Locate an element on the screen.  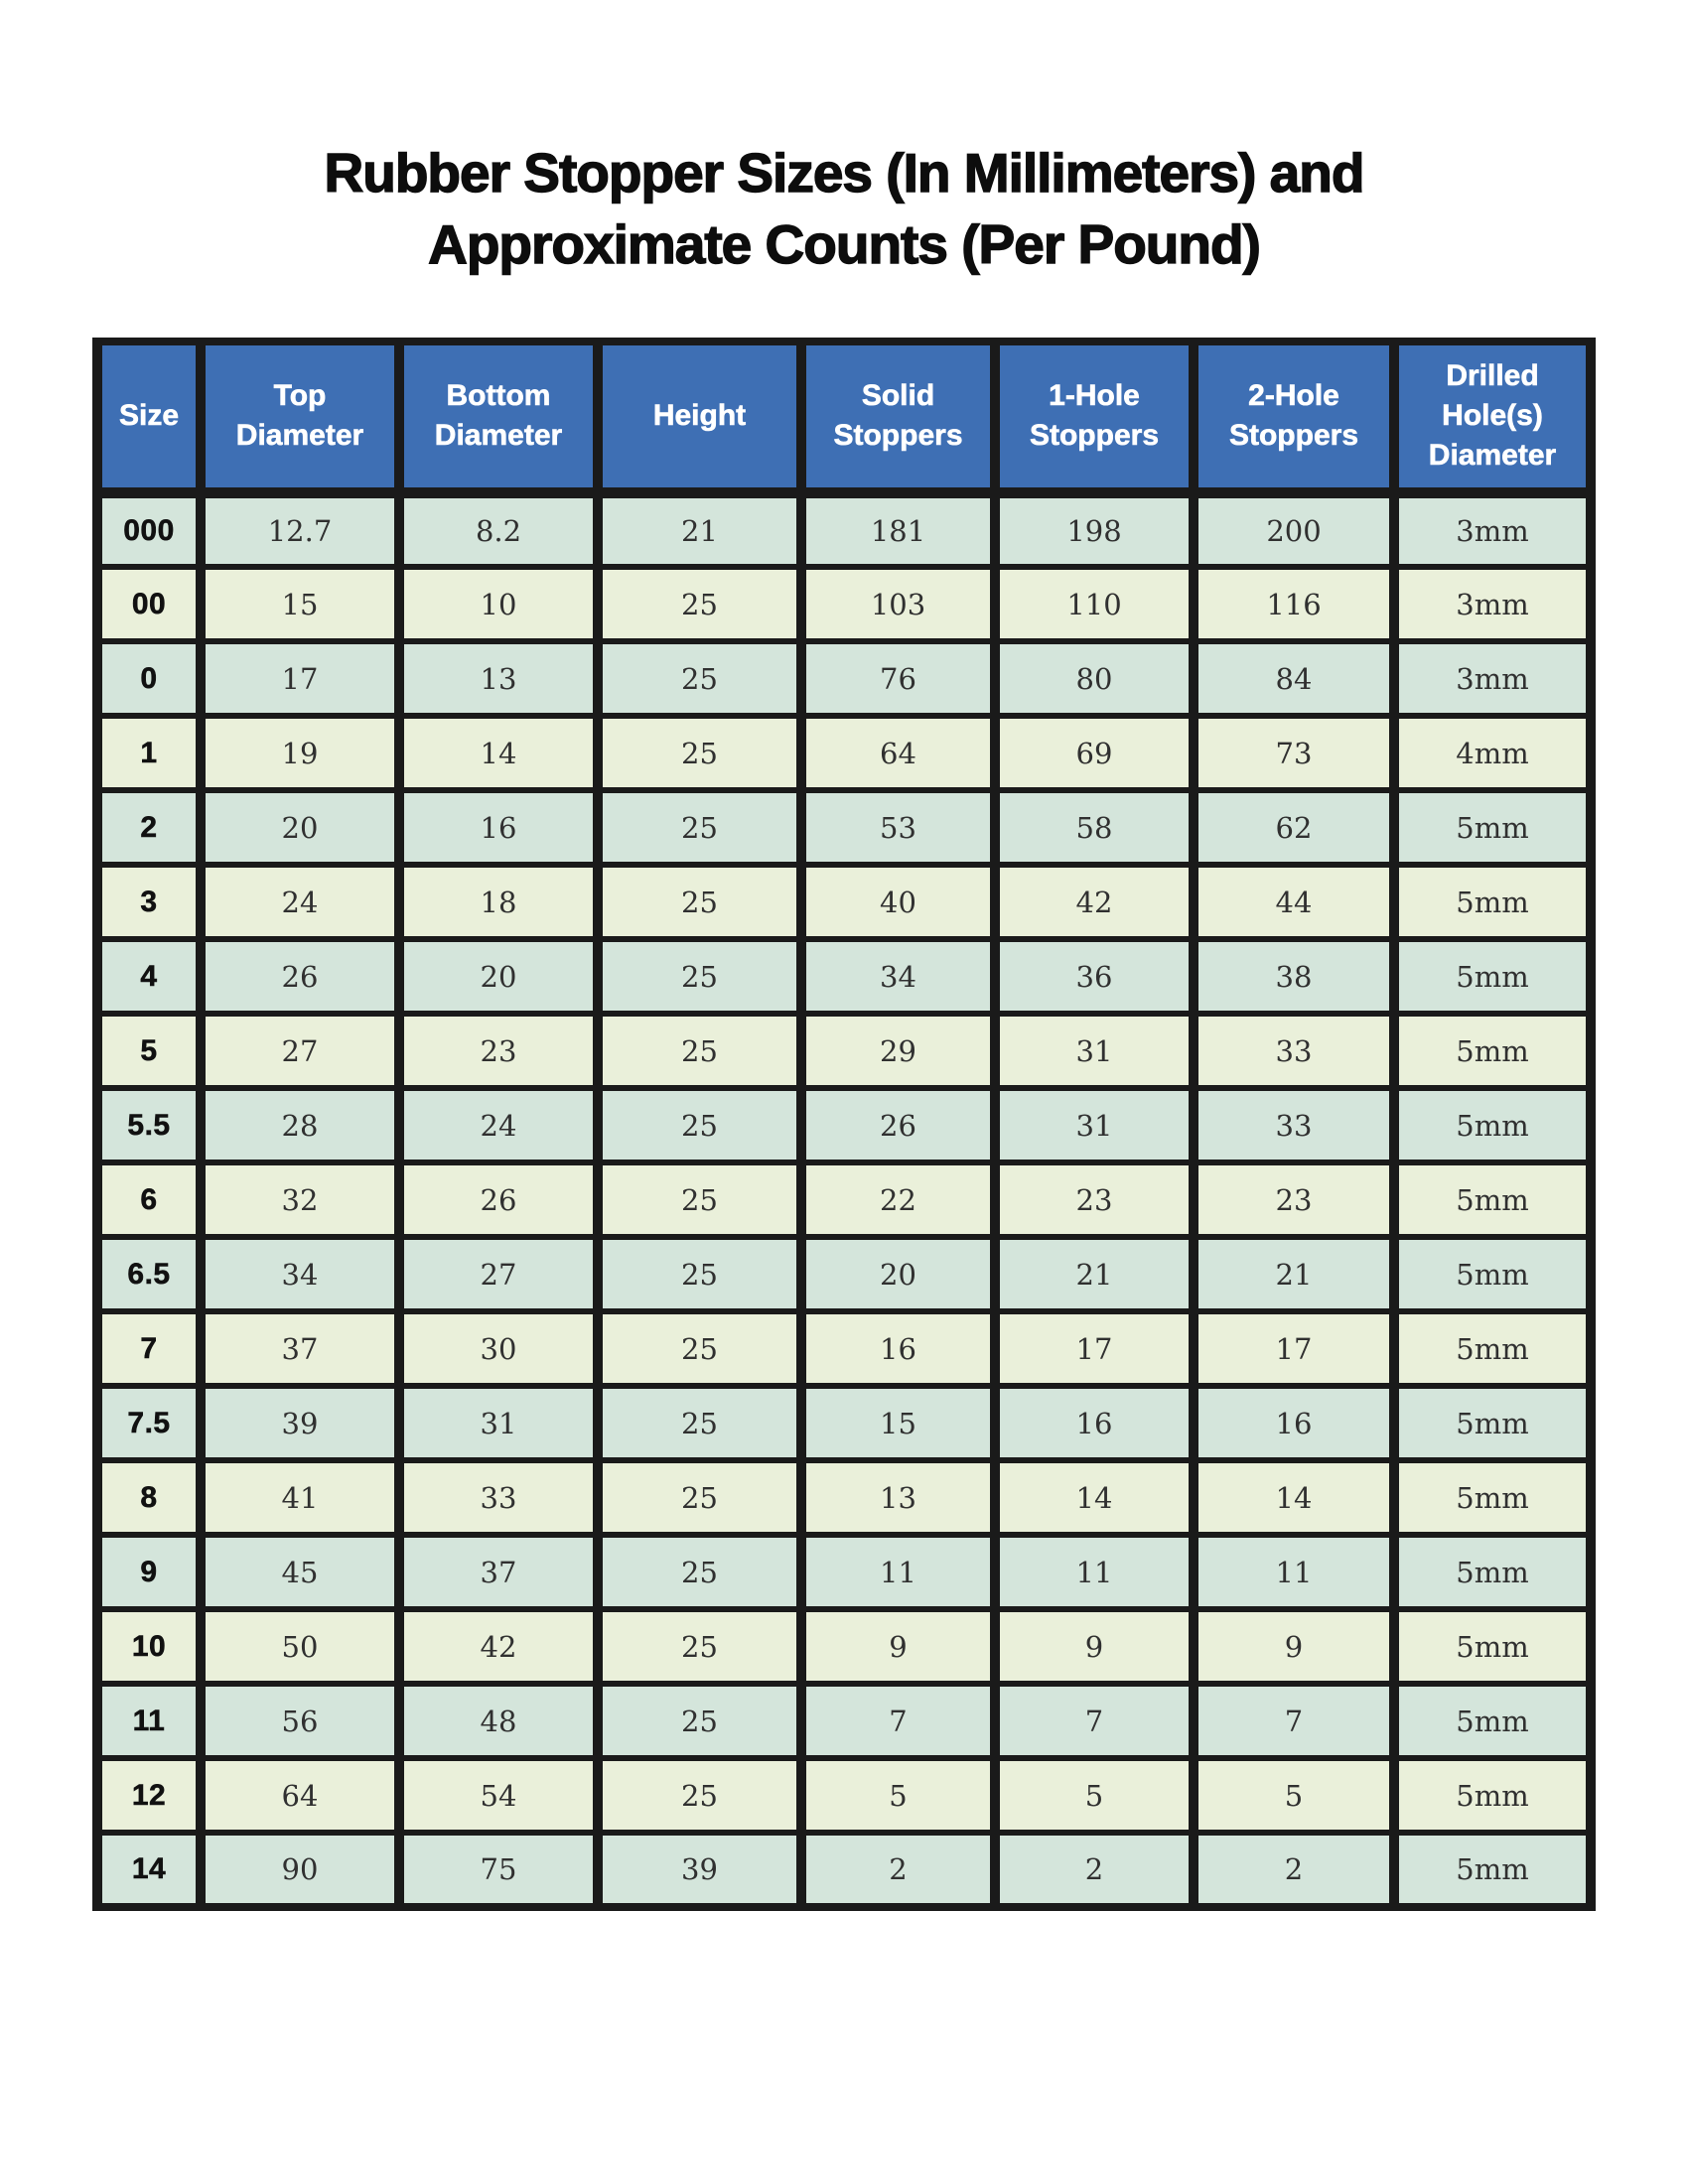
data-cell: 45 is located at coordinates (300, 1572).